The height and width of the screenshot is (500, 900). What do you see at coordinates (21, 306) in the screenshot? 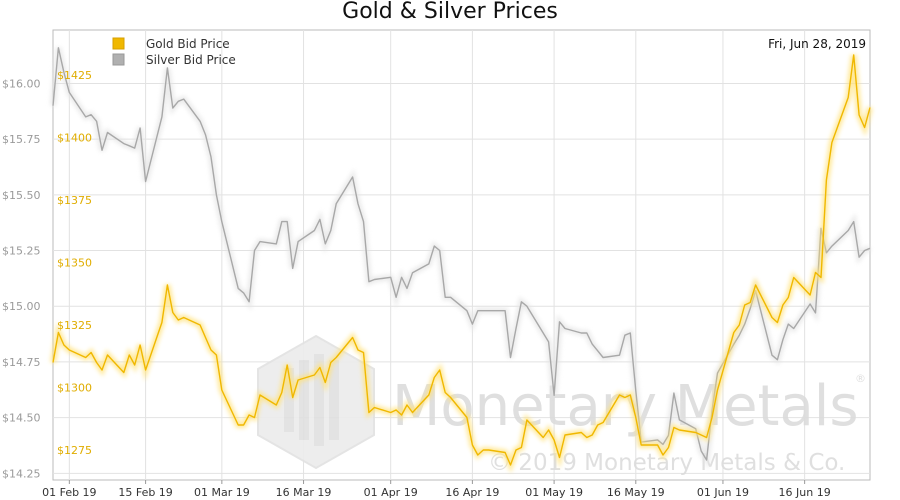
I see `y-left-tick-label: $15.00` at bounding box center [21, 306].